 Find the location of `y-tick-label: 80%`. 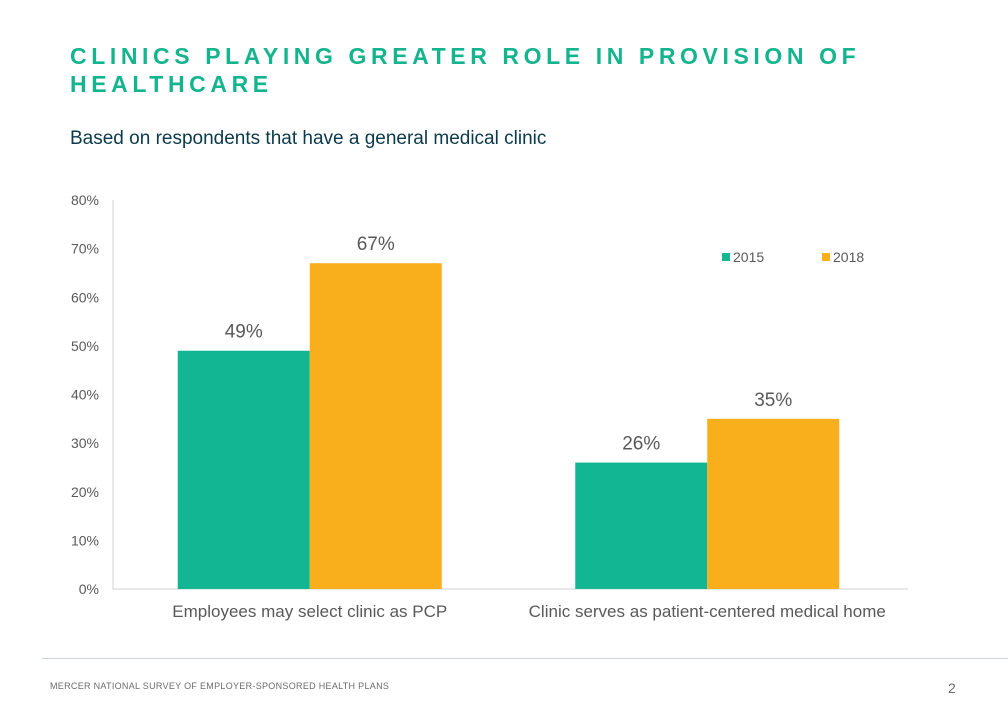

y-tick-label: 80% is located at coordinates (85, 200).